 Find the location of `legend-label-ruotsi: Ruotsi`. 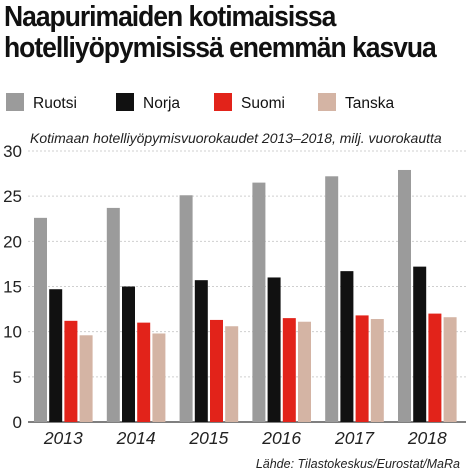

legend-label-ruotsi: Ruotsi is located at coordinates (55, 103).